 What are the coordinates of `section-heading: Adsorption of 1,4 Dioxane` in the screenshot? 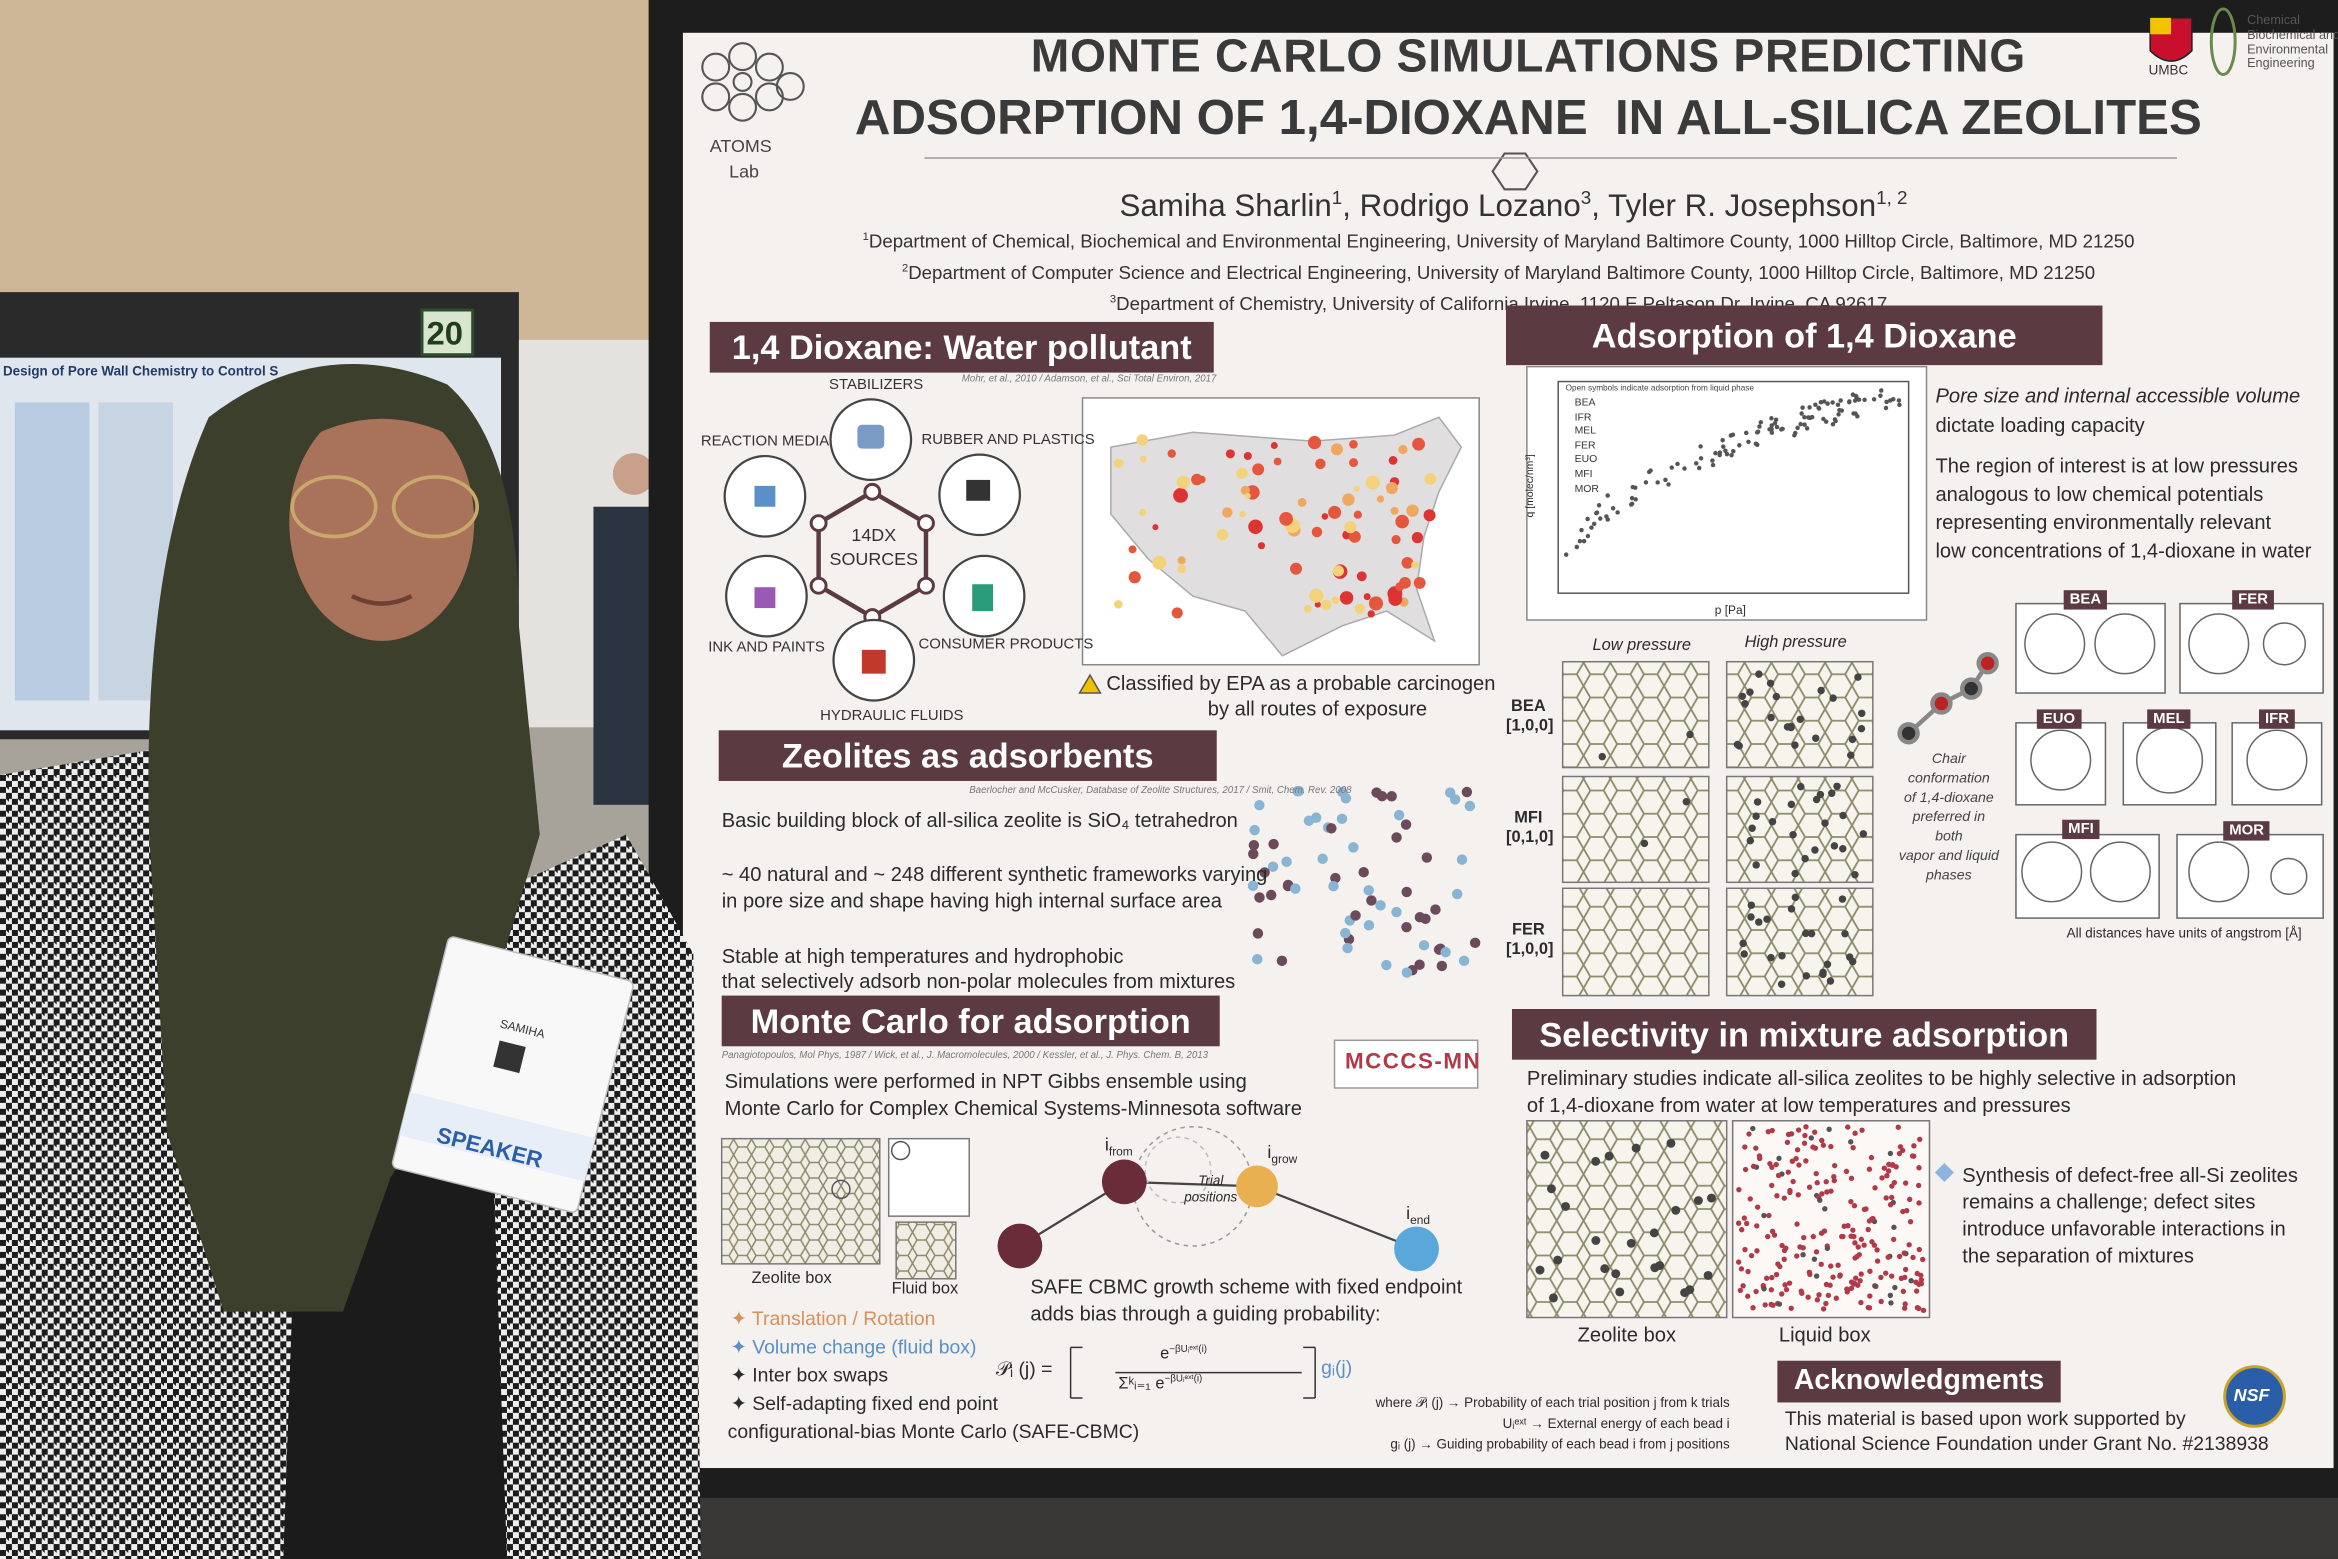 It's located at (1804, 335).